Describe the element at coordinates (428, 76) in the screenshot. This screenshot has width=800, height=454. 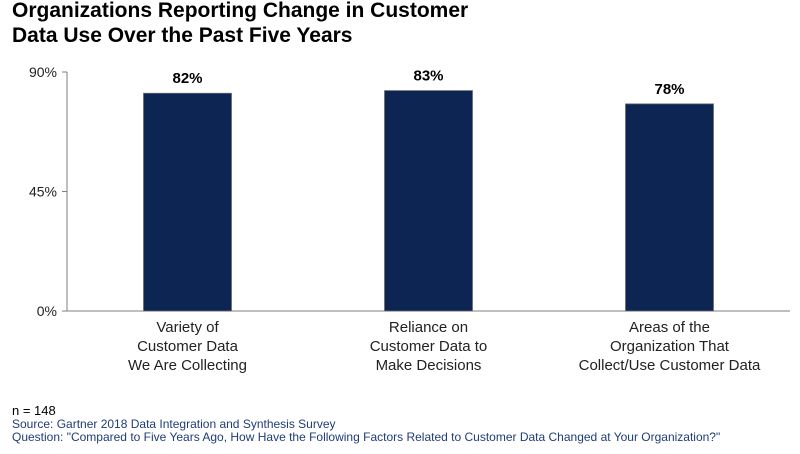
I see `data-label: 83%` at that location.